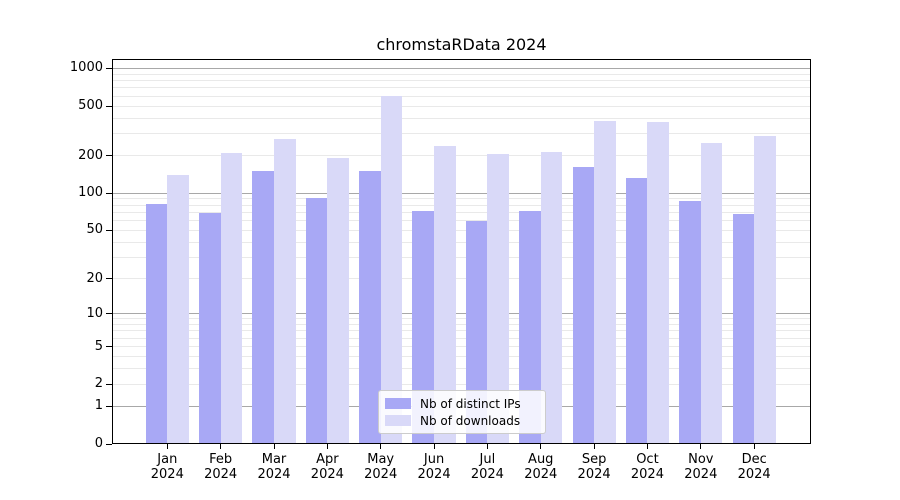 This screenshot has width=900, height=500. What do you see at coordinates (434, 467) in the screenshot?
I see `x-tick-label: Jun 2024` at bounding box center [434, 467].